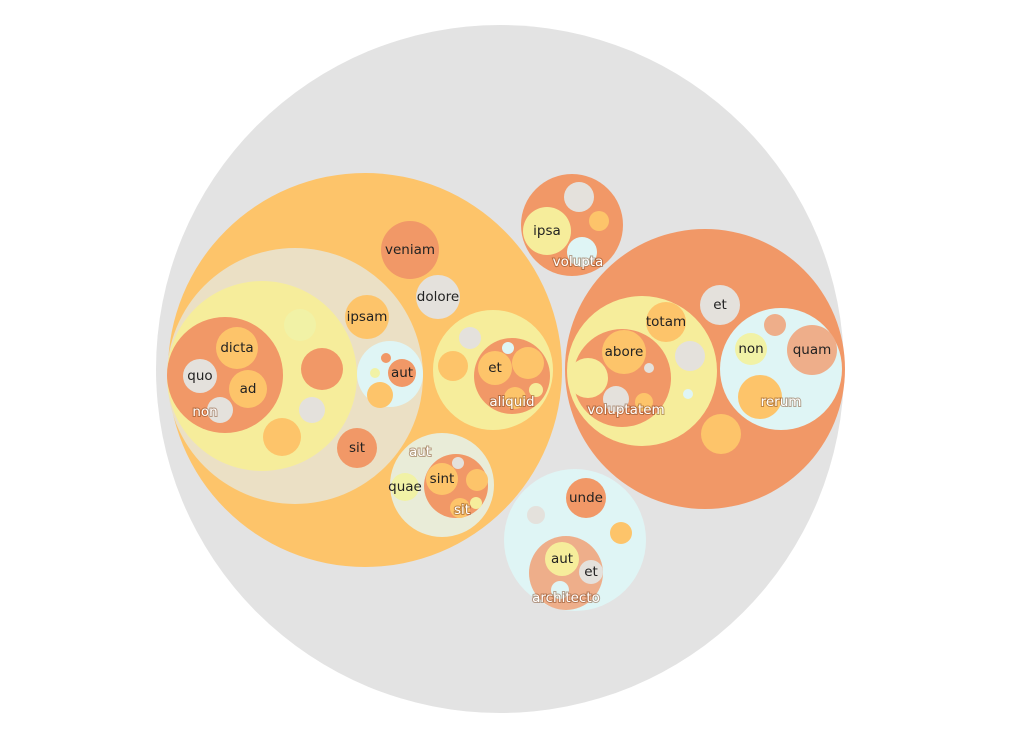 The image size is (1024, 739). What do you see at coordinates (420, 452) in the screenshot?
I see `group-node-label: aut` at bounding box center [420, 452].